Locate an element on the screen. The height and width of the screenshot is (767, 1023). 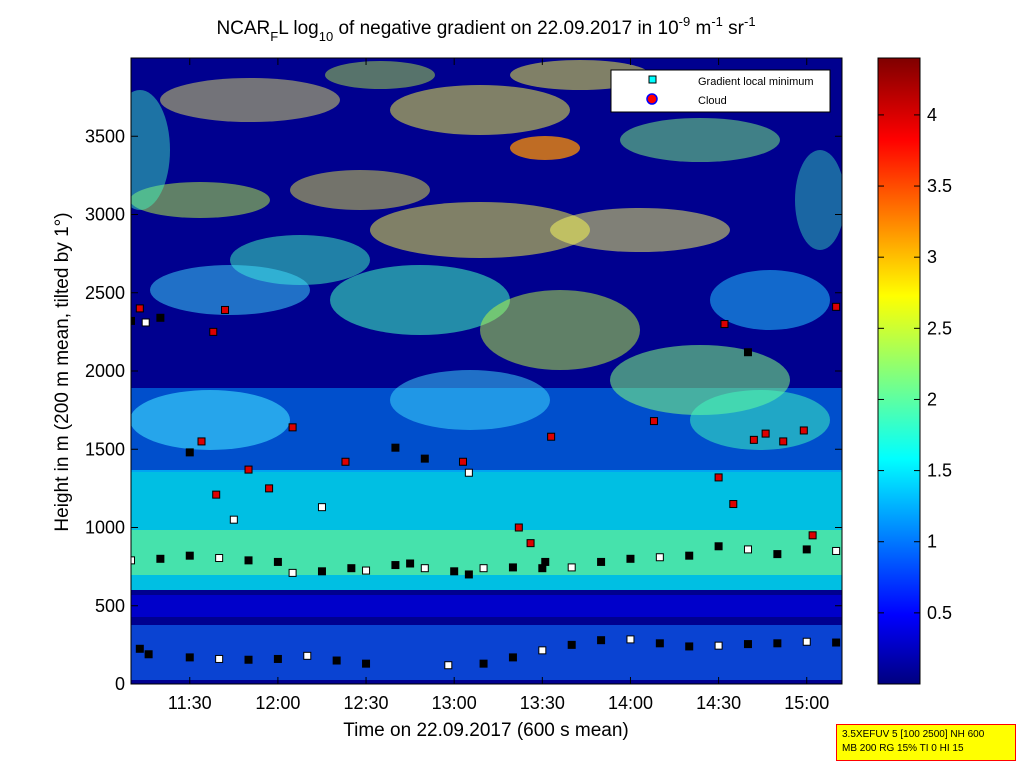
legend: Gradient local minimum Cloud is located at coordinates (720, 91).